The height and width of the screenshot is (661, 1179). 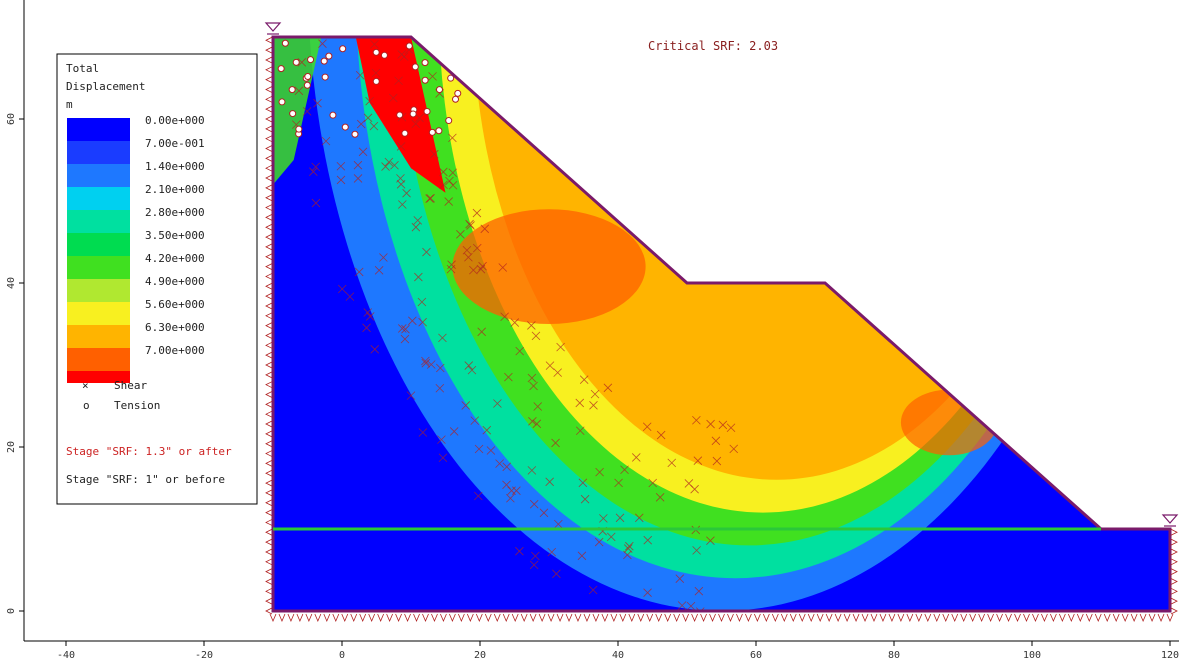 I want to click on x-tick-label: 120, so click(x=1170, y=655).